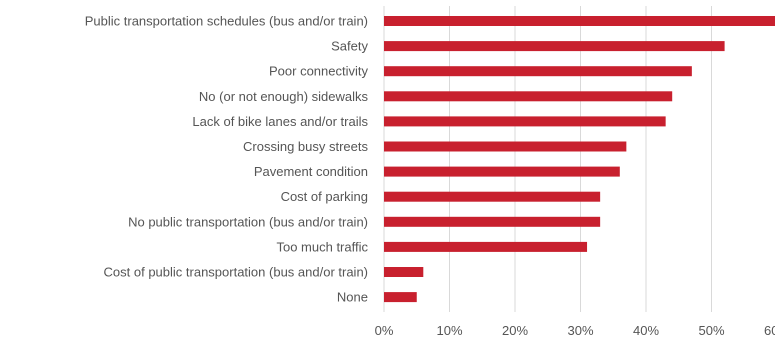 This screenshot has height=342, width=775. What do you see at coordinates (352, 297) in the screenshot?
I see `category-label: None` at bounding box center [352, 297].